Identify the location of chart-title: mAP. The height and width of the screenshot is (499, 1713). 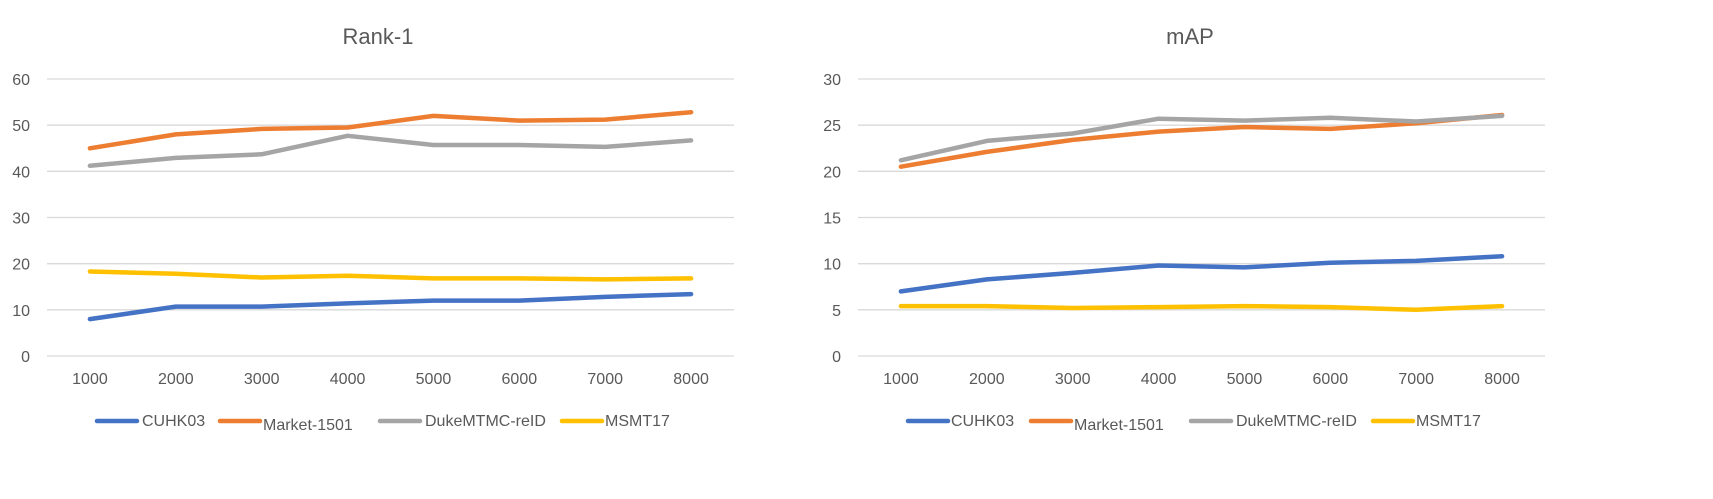
(1190, 36).